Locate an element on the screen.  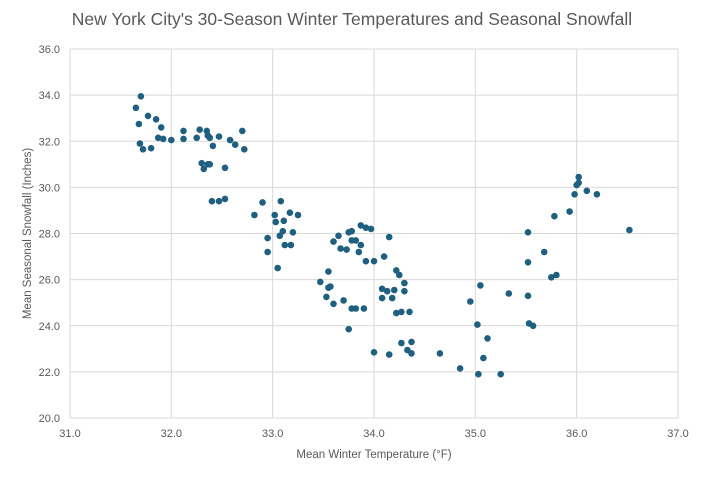
x-tick-label: 32.0 is located at coordinates (171, 434).